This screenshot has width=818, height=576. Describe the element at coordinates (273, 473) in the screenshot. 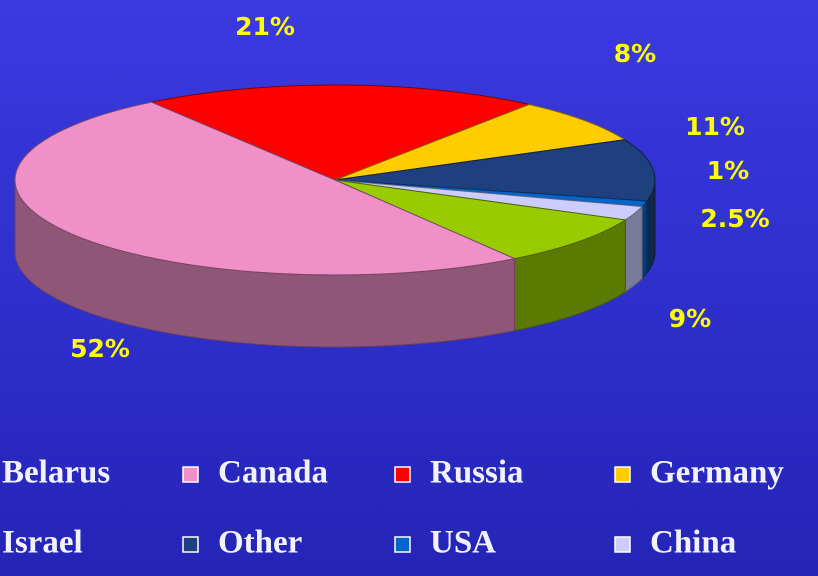

I see `legend-label: Canada` at that location.